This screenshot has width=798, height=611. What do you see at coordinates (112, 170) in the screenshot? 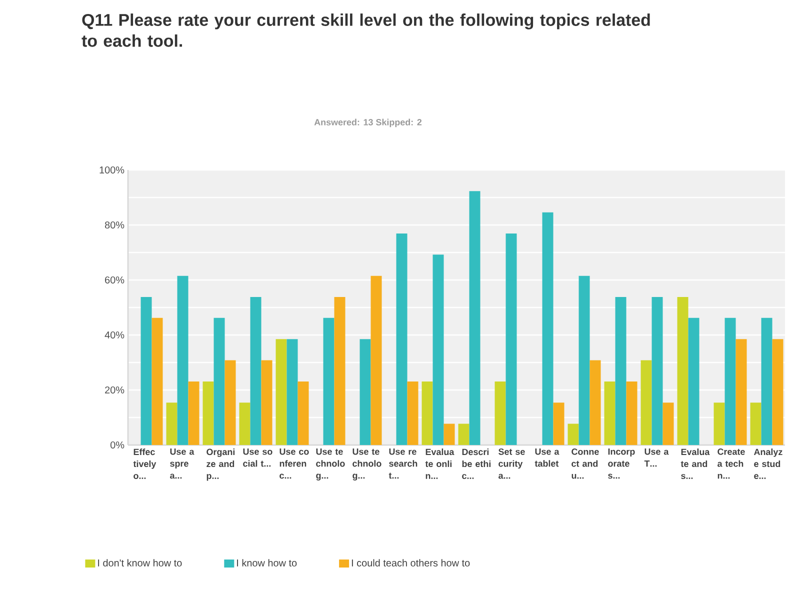
I see `y-tick-label: 100%` at bounding box center [112, 170].